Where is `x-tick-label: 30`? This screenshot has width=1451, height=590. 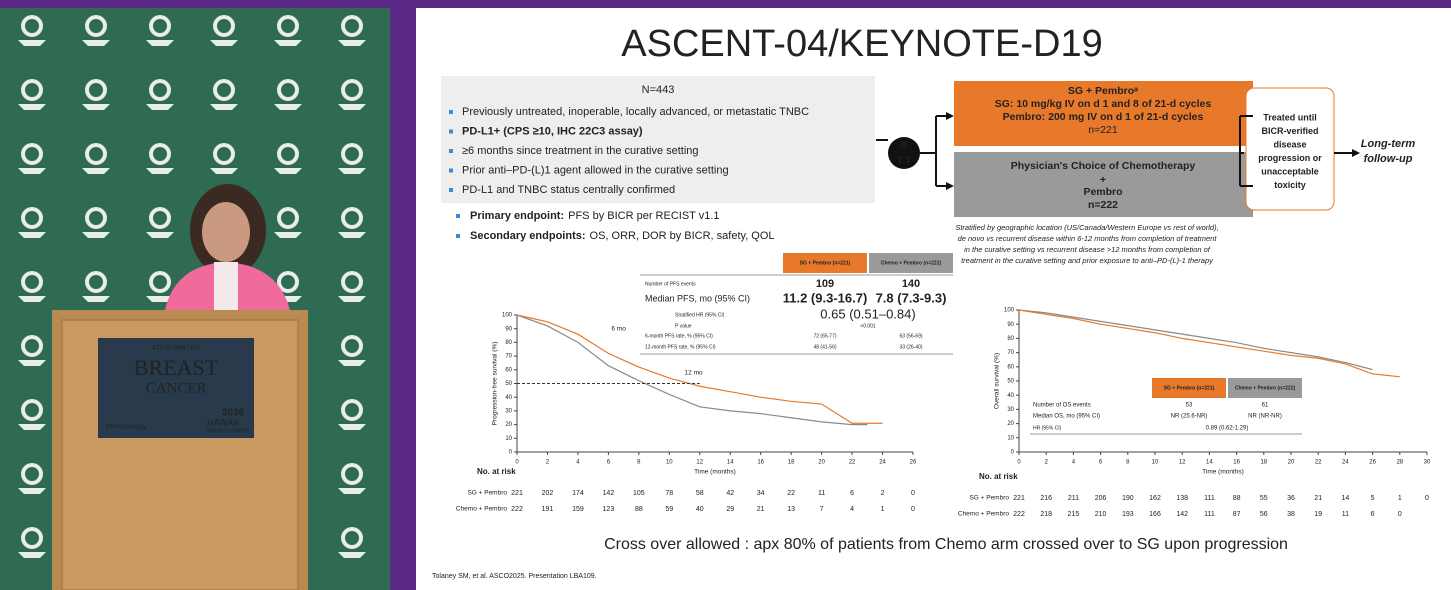 x-tick-label: 30 is located at coordinates (1427, 463).